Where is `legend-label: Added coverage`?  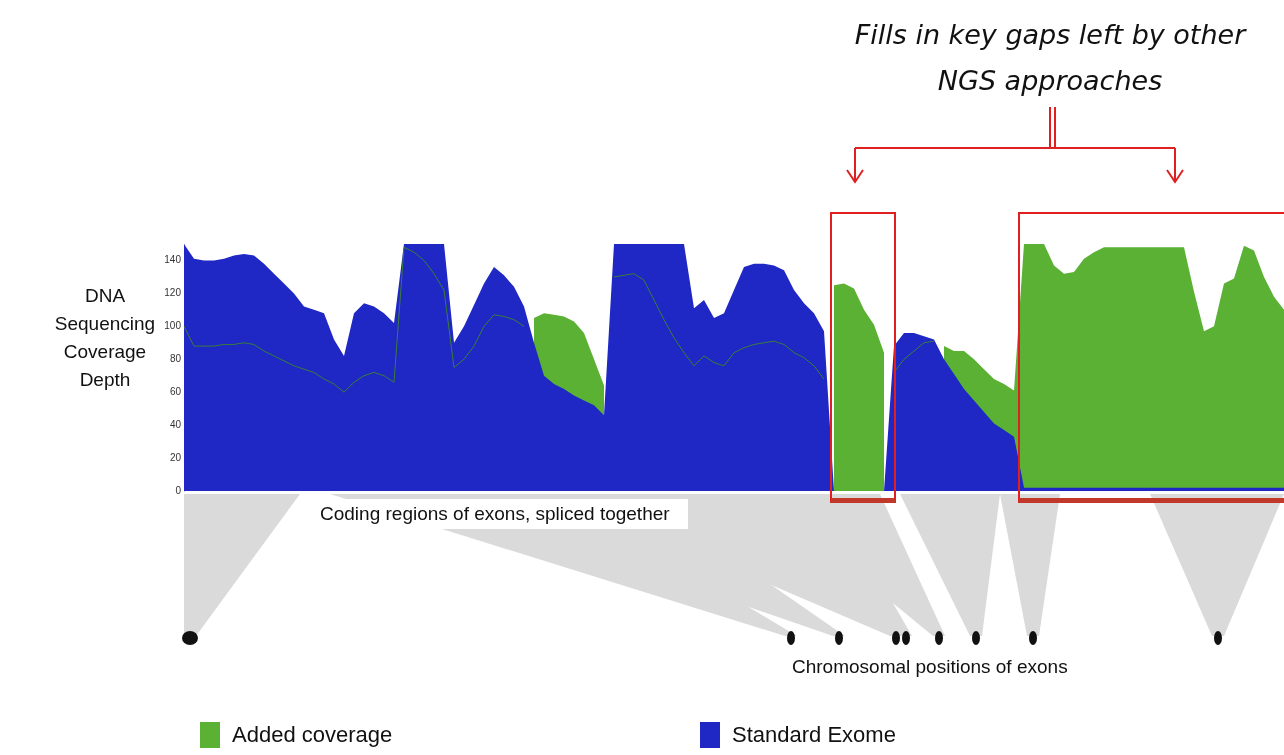 legend-label: Added coverage is located at coordinates (312, 735).